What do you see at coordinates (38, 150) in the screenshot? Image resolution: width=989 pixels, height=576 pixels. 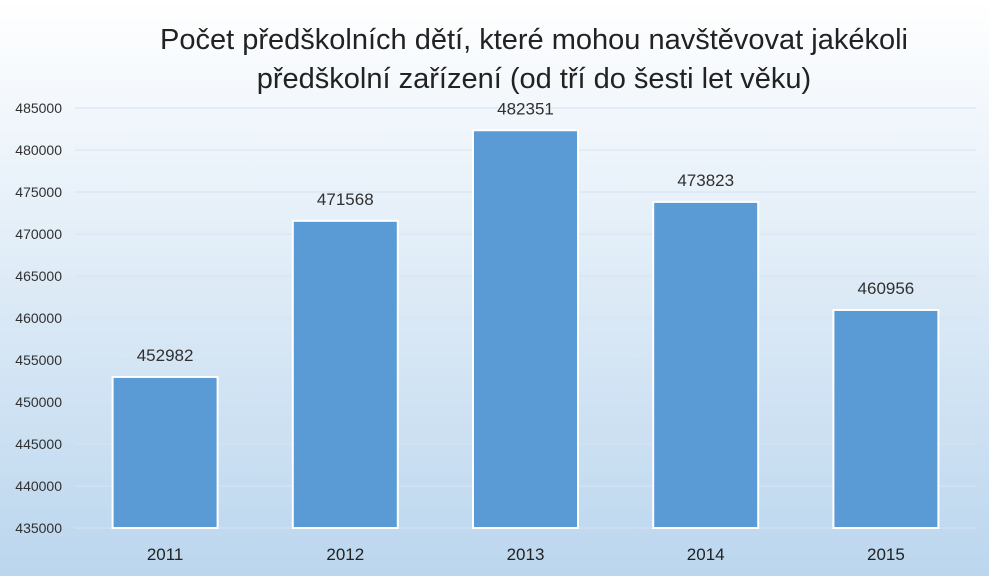 I see `y-tick-label: 480000` at bounding box center [38, 150].